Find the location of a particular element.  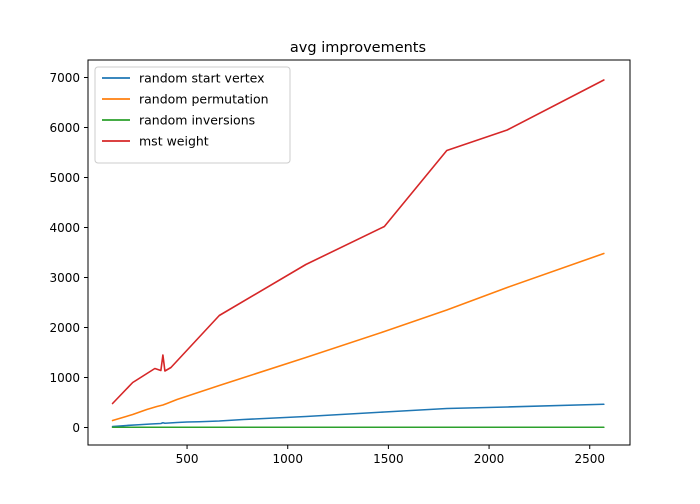

y-tick-label: 4000 is located at coordinates (64, 228).